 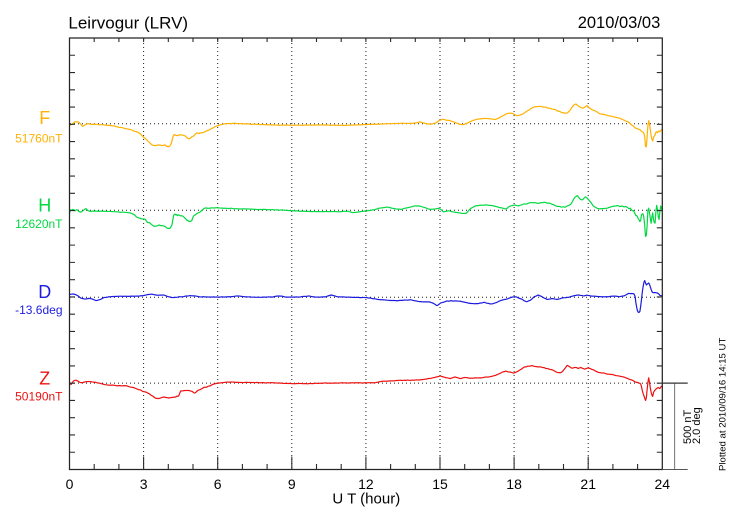 I want to click on svg-text: Leirvogur (LRV), so click(x=128, y=23).